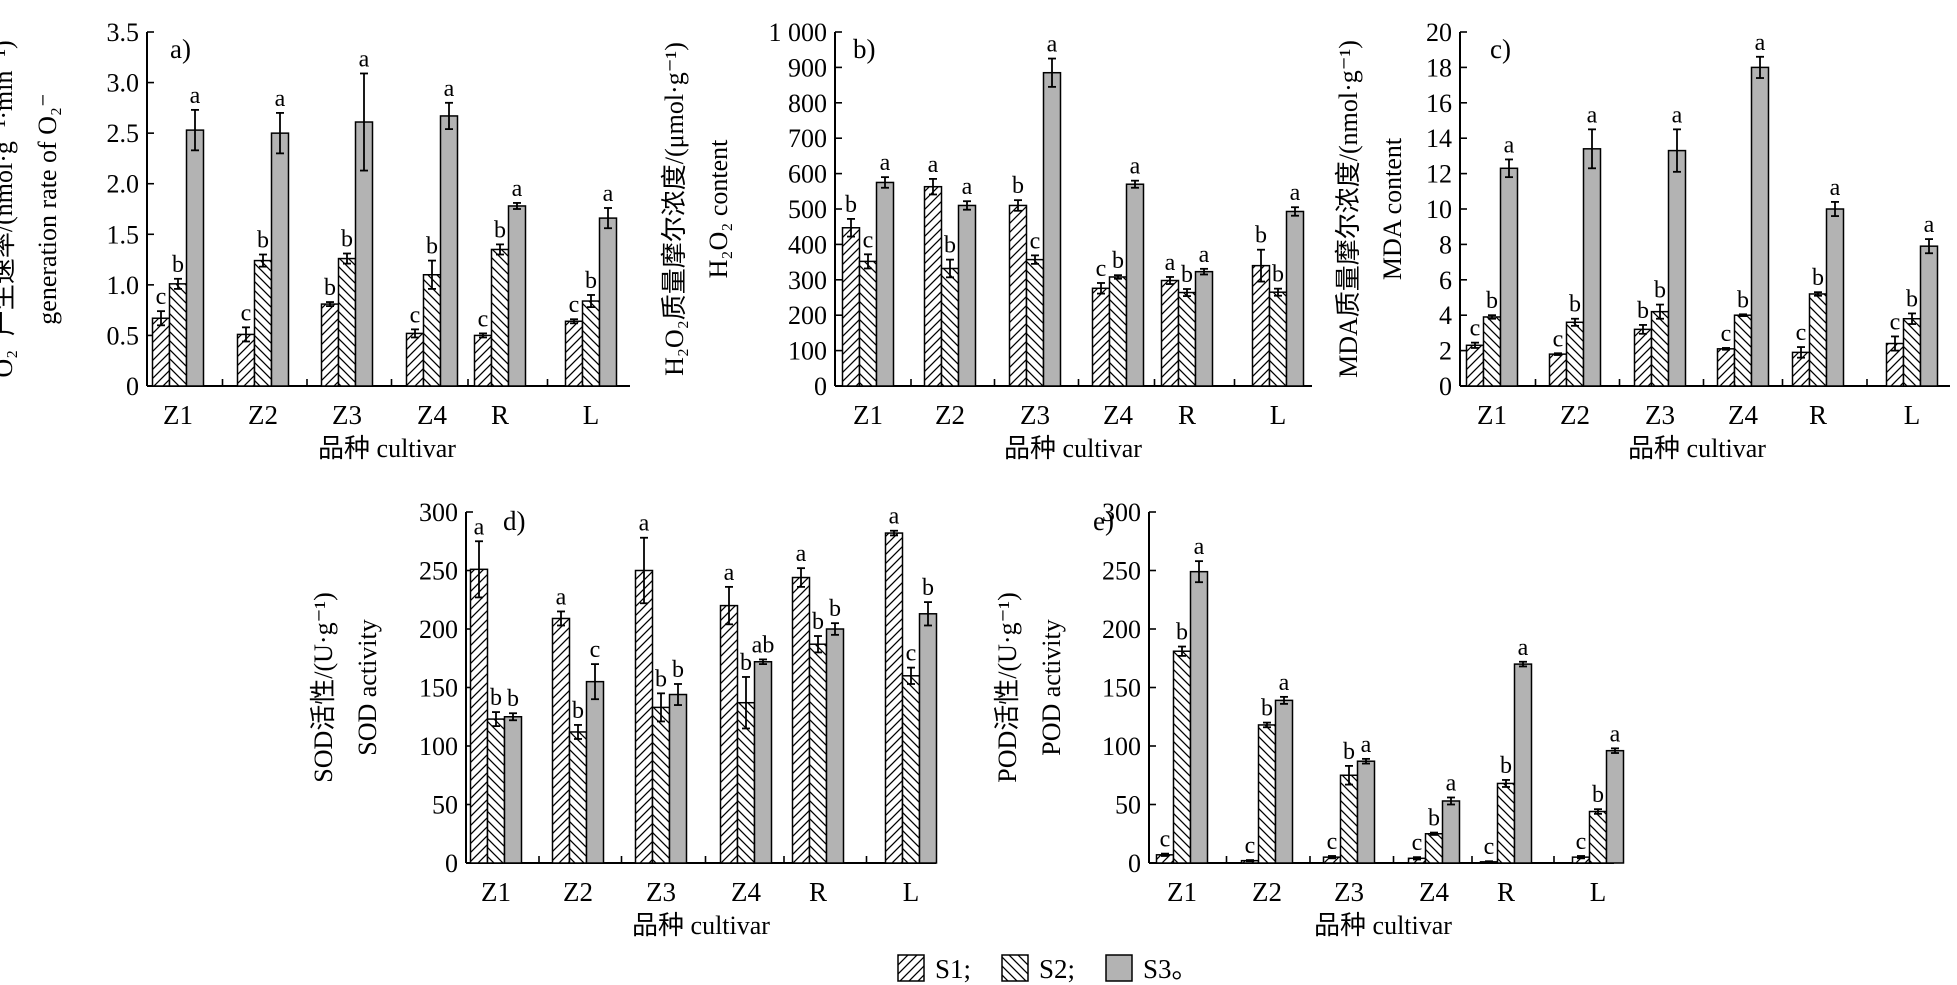 The height and width of the screenshot is (985, 1957). Describe the element at coordinates (1119, 968) in the screenshot. I see `legend-swatch-s3` at that location.